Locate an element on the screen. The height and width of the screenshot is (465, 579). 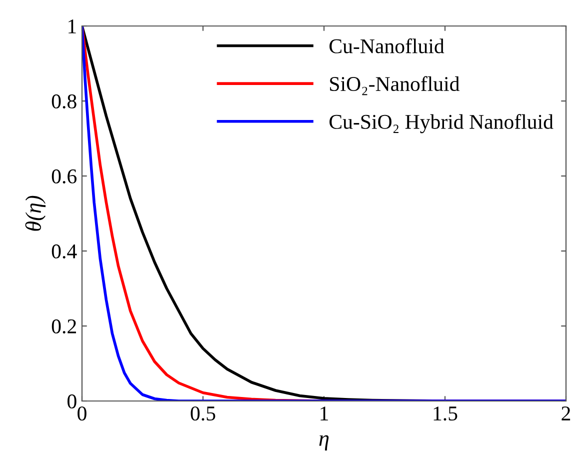
x-tick-label: 2 is located at coordinates (566, 413).